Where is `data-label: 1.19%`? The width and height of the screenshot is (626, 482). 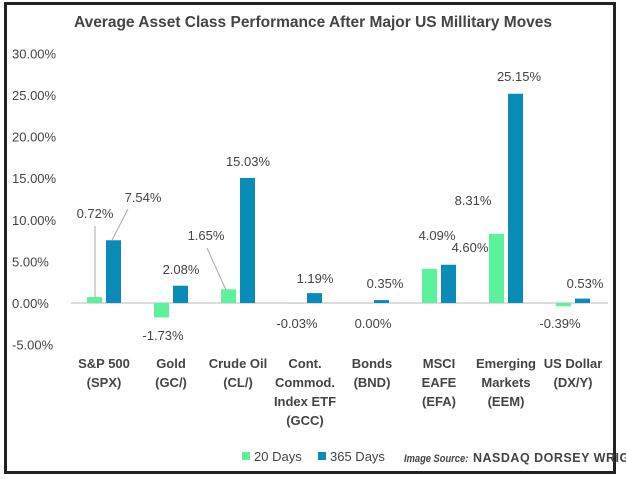
data-label: 1.19% is located at coordinates (315, 278).